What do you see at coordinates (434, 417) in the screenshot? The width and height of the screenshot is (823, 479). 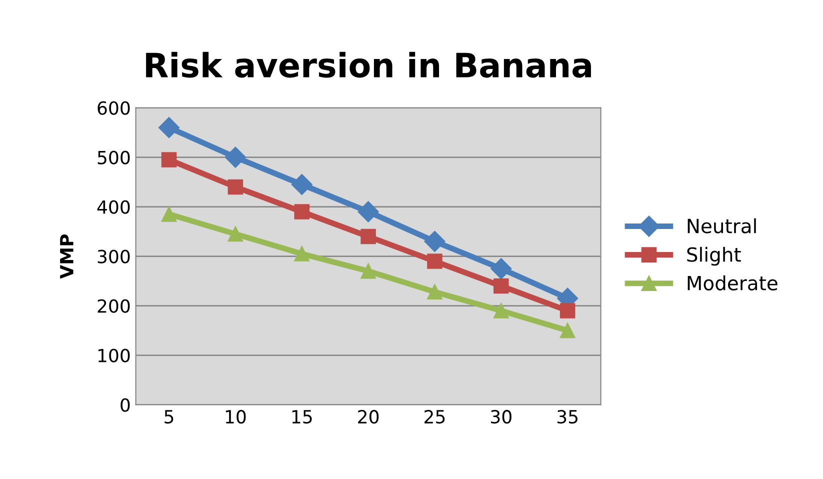 I see `x-tick-label: 25` at bounding box center [434, 417].